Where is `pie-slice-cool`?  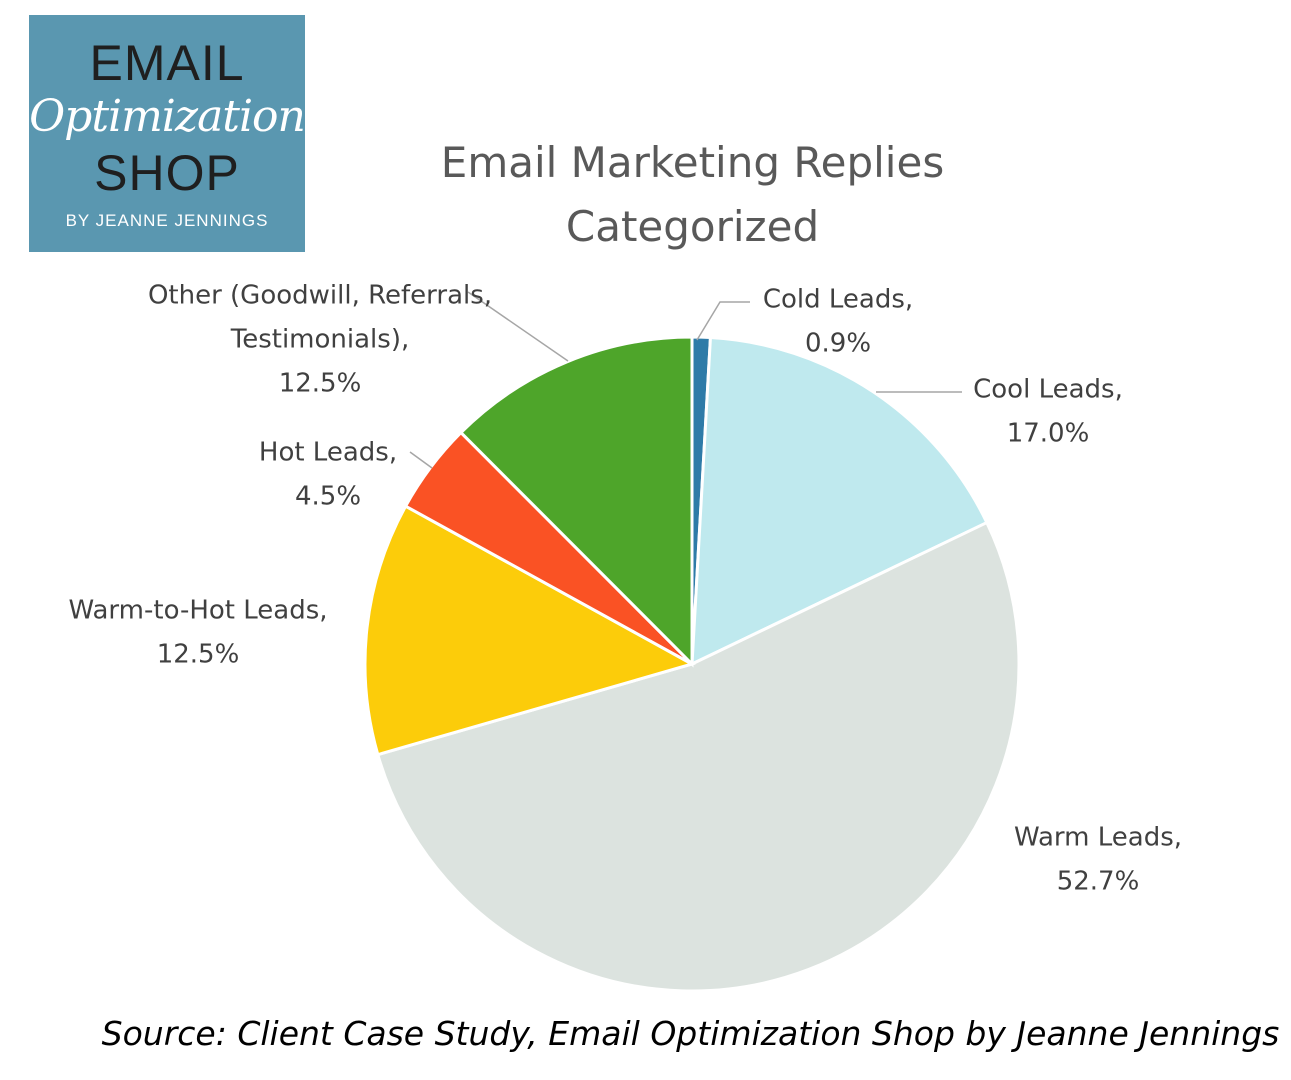
pie-slice-cool is located at coordinates (839, 501).